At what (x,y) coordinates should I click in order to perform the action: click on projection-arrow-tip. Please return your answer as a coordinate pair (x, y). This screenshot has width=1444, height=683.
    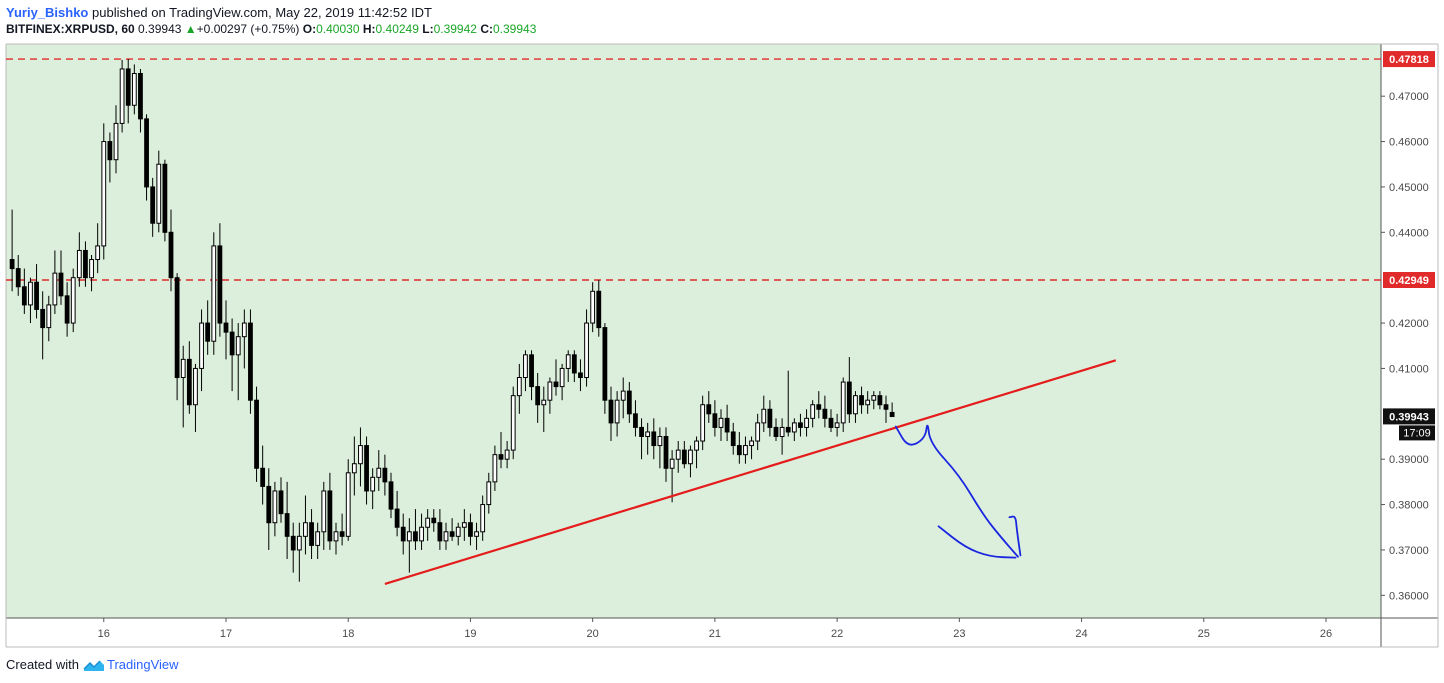
    Looking at the image, I should click on (1015, 536).